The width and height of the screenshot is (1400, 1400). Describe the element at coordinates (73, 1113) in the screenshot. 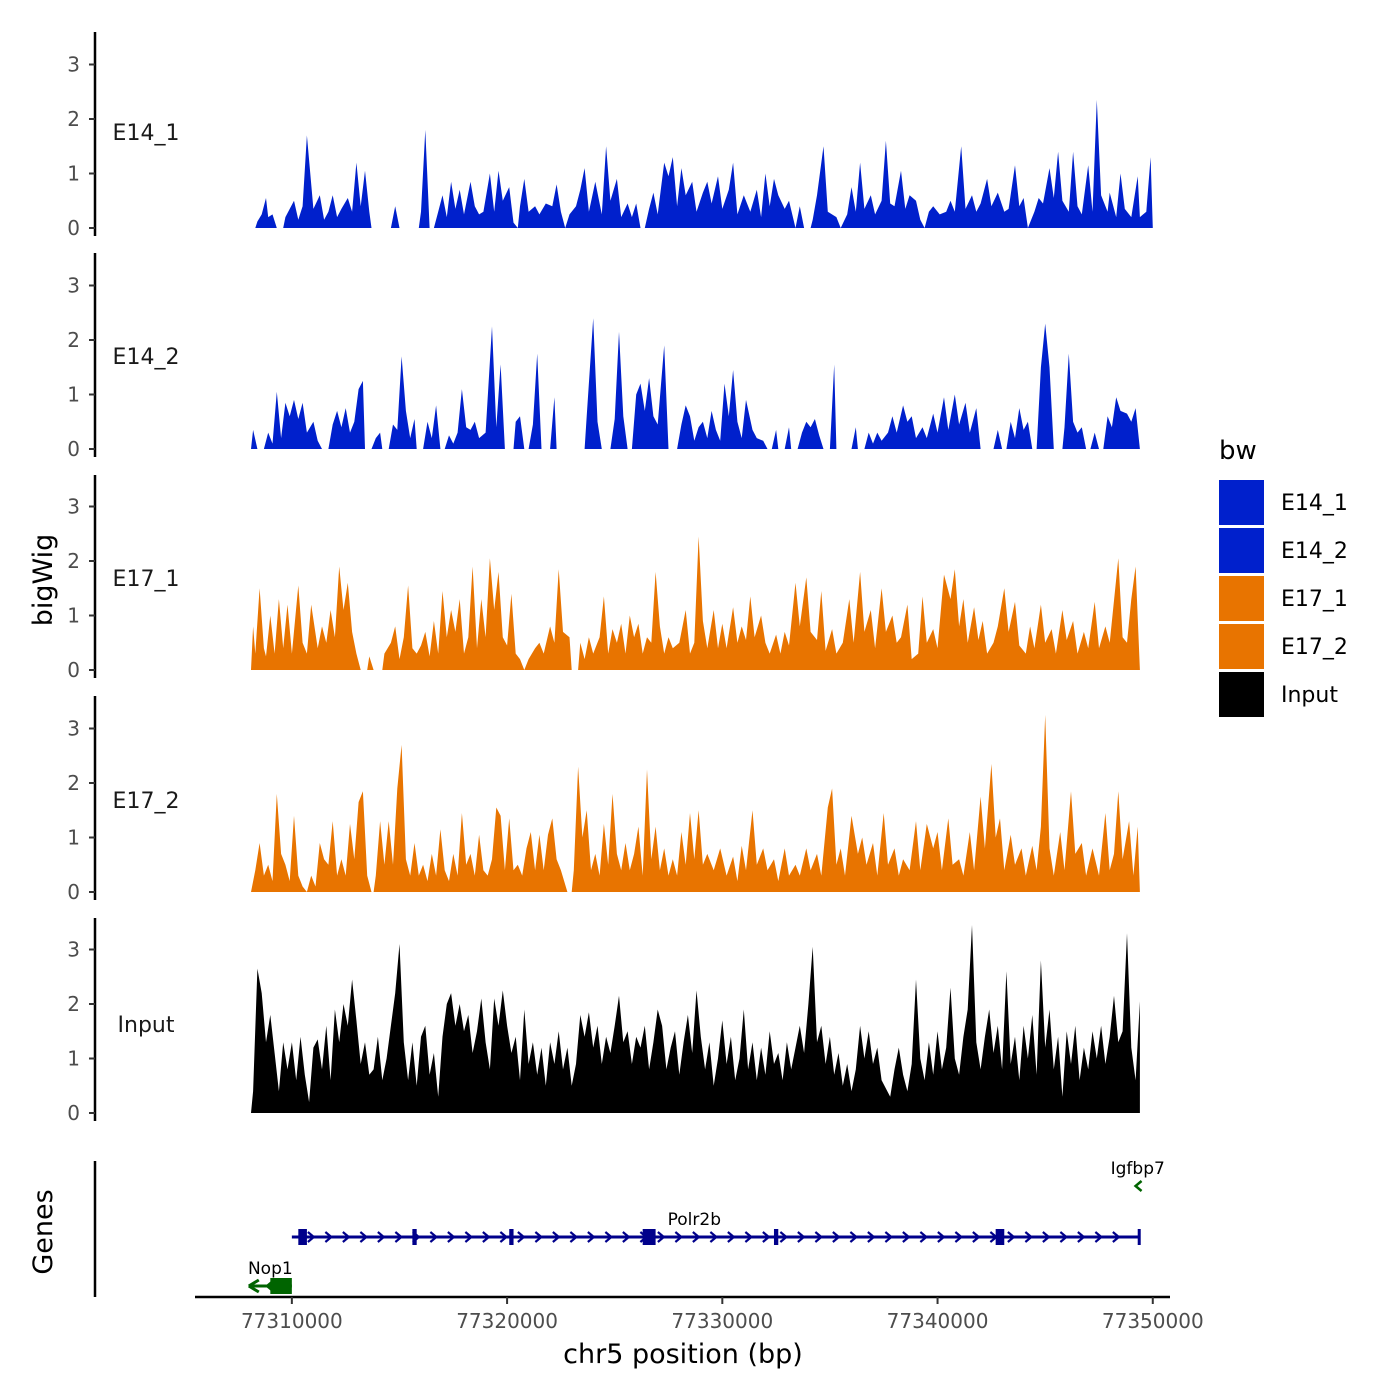

I see `y-tick-label-input: 0` at that location.